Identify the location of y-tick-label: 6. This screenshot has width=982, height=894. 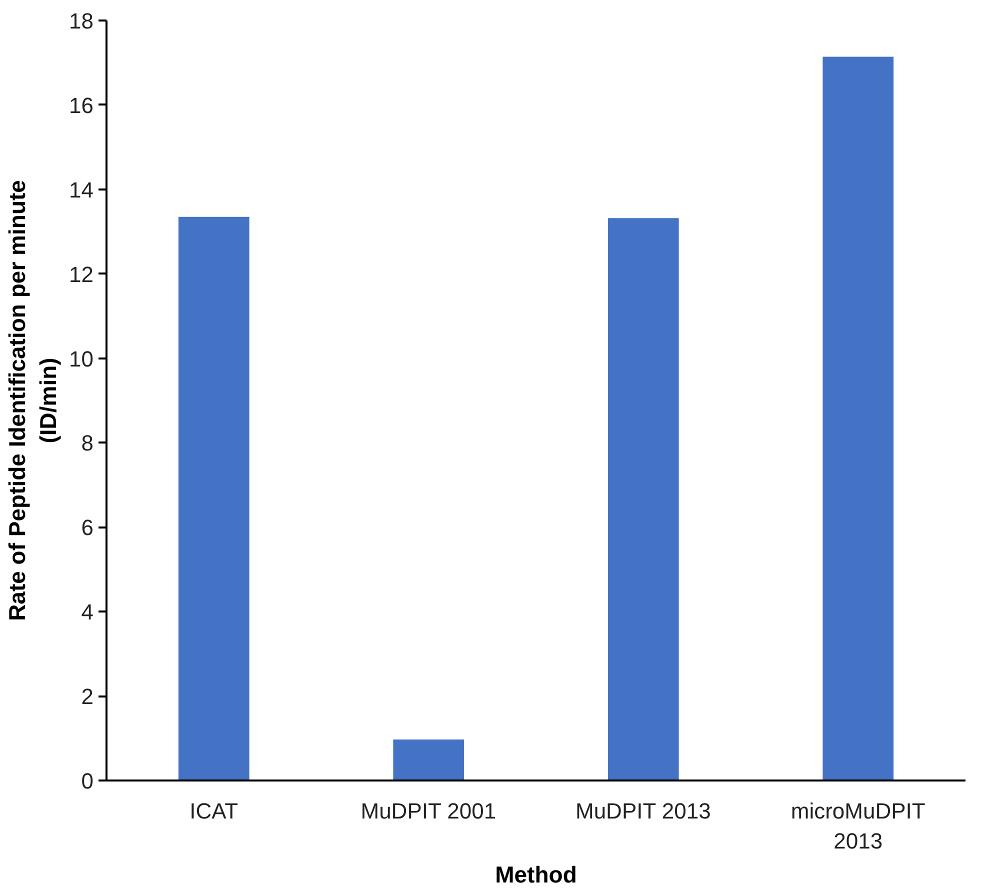
(87, 527).